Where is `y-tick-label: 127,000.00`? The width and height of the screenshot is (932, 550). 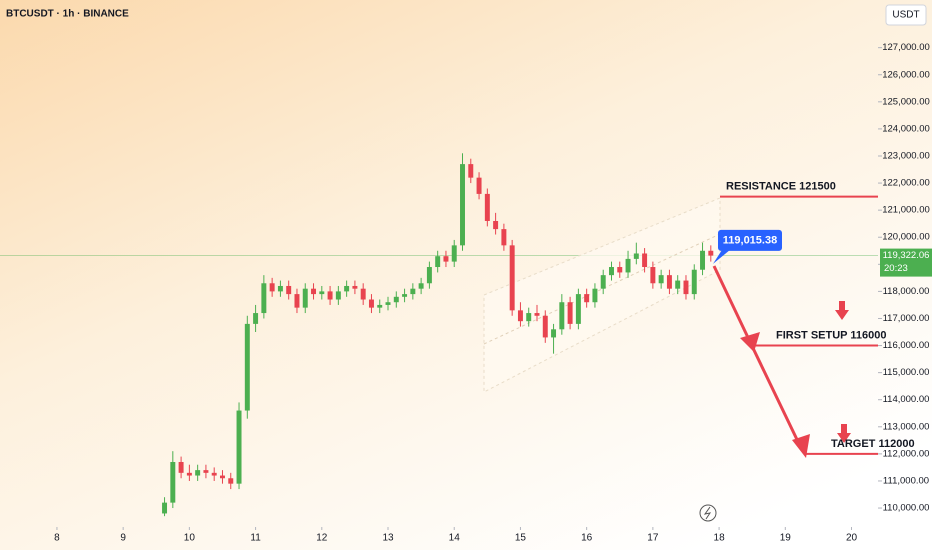
y-tick-label: 127,000.00 is located at coordinates (906, 47).